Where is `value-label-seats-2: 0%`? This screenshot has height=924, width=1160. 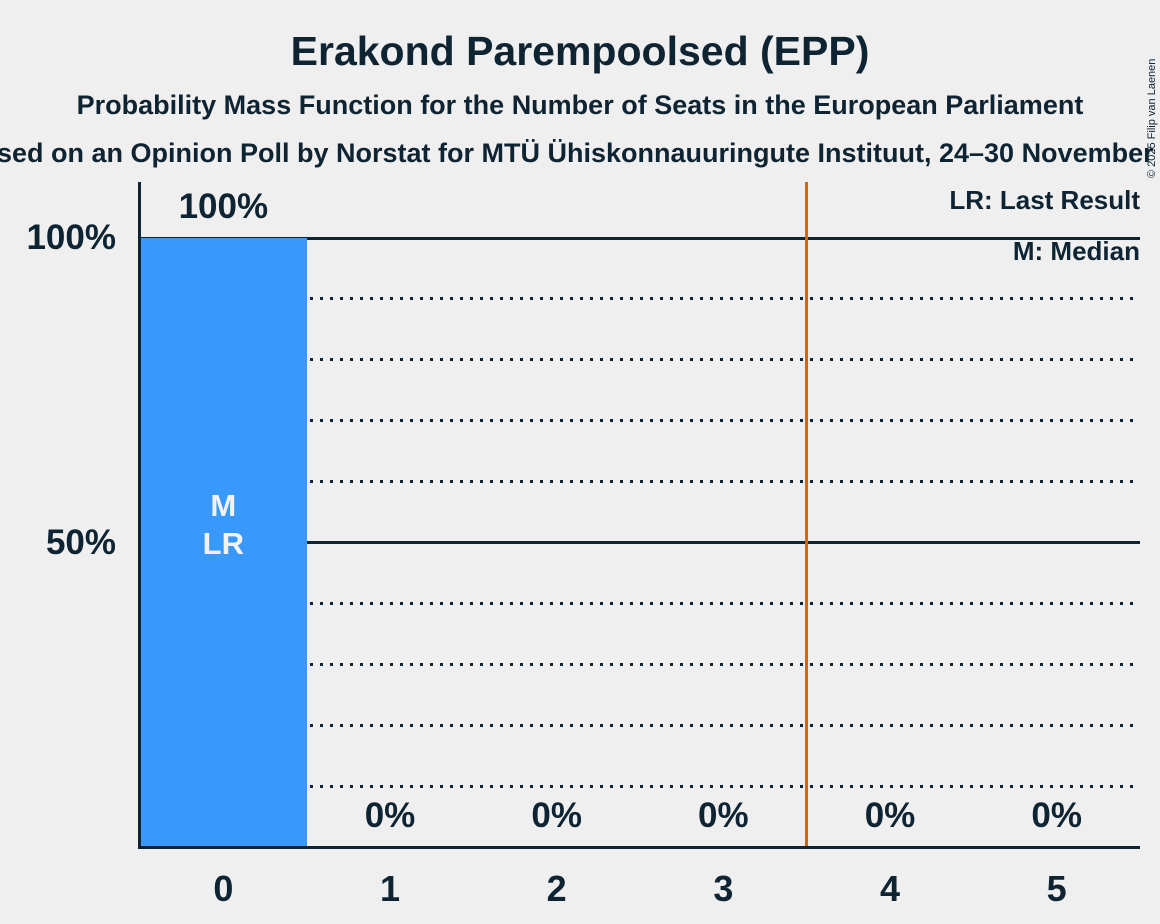 value-label-seats-2: 0% is located at coordinates (556, 815).